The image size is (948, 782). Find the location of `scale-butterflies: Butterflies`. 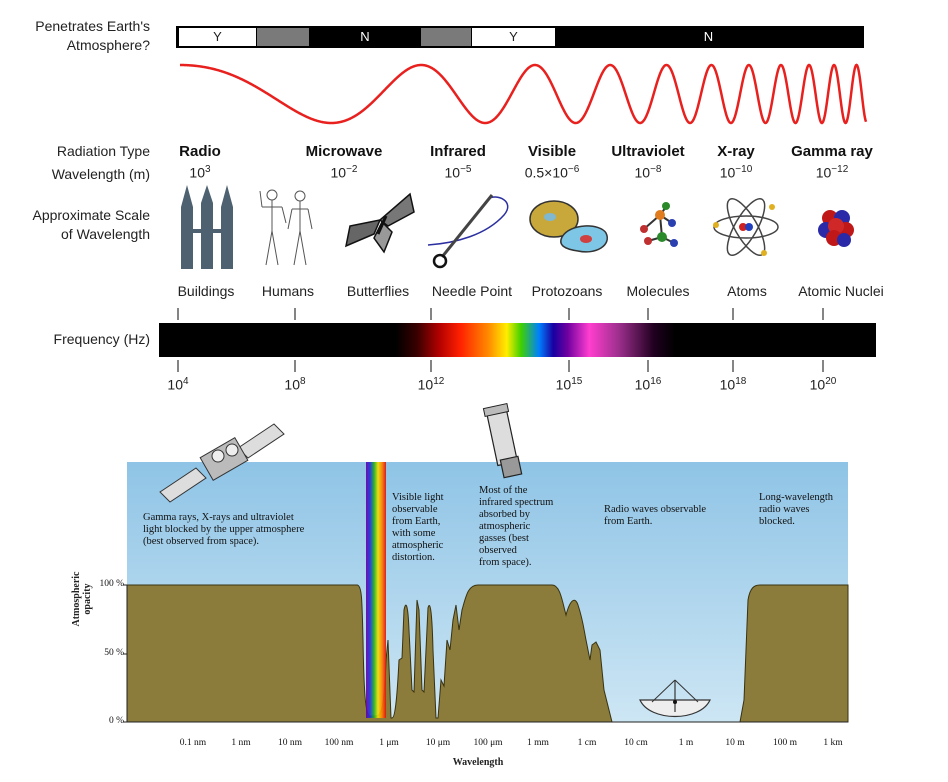

scale-butterflies: Butterflies is located at coordinates (378, 291).